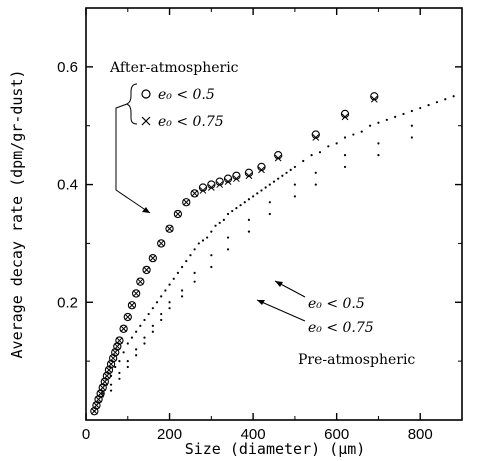 The width and height of the screenshot is (477, 461). I want to click on x-tick-label-1: 200, so click(169, 434).